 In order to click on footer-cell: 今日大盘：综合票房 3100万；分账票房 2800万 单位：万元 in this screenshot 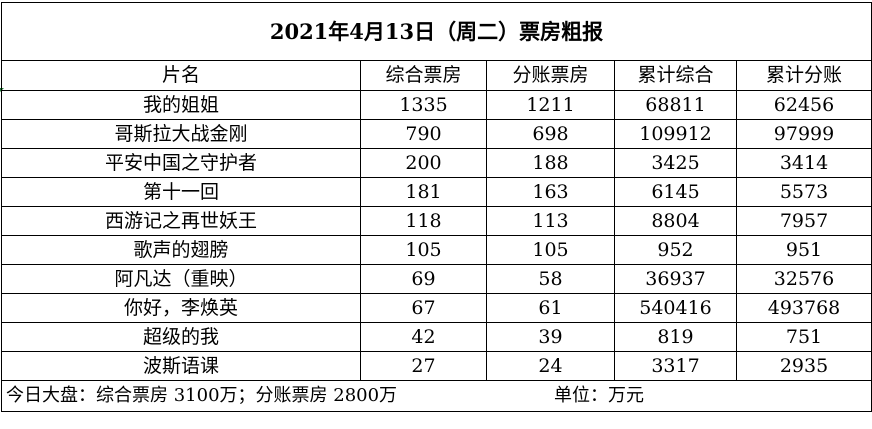, I will do `click(436, 396)`.